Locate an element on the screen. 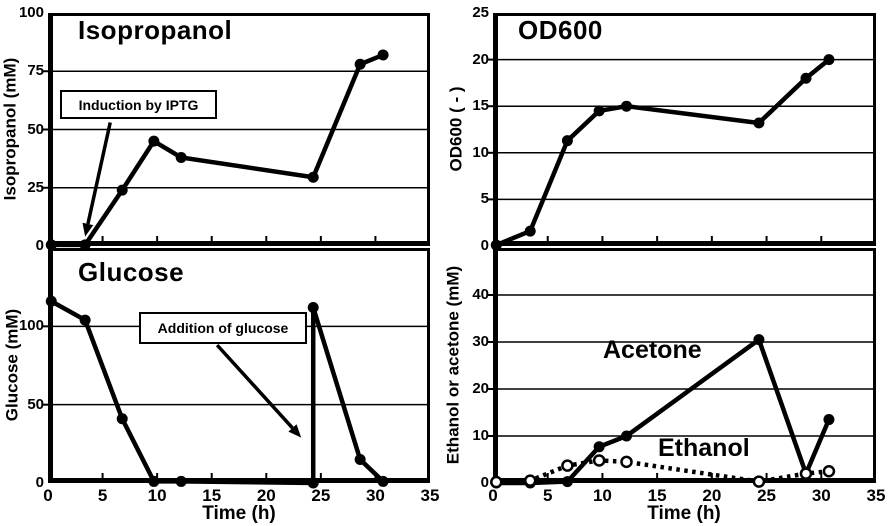  y-tick-label: 40 is located at coordinates (480, 294).